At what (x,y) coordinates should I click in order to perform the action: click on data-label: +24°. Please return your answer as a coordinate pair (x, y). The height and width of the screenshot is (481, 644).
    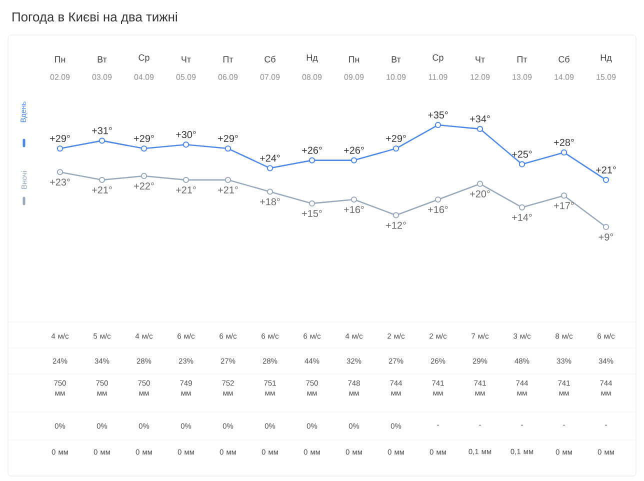
    Looking at the image, I should click on (270, 158).